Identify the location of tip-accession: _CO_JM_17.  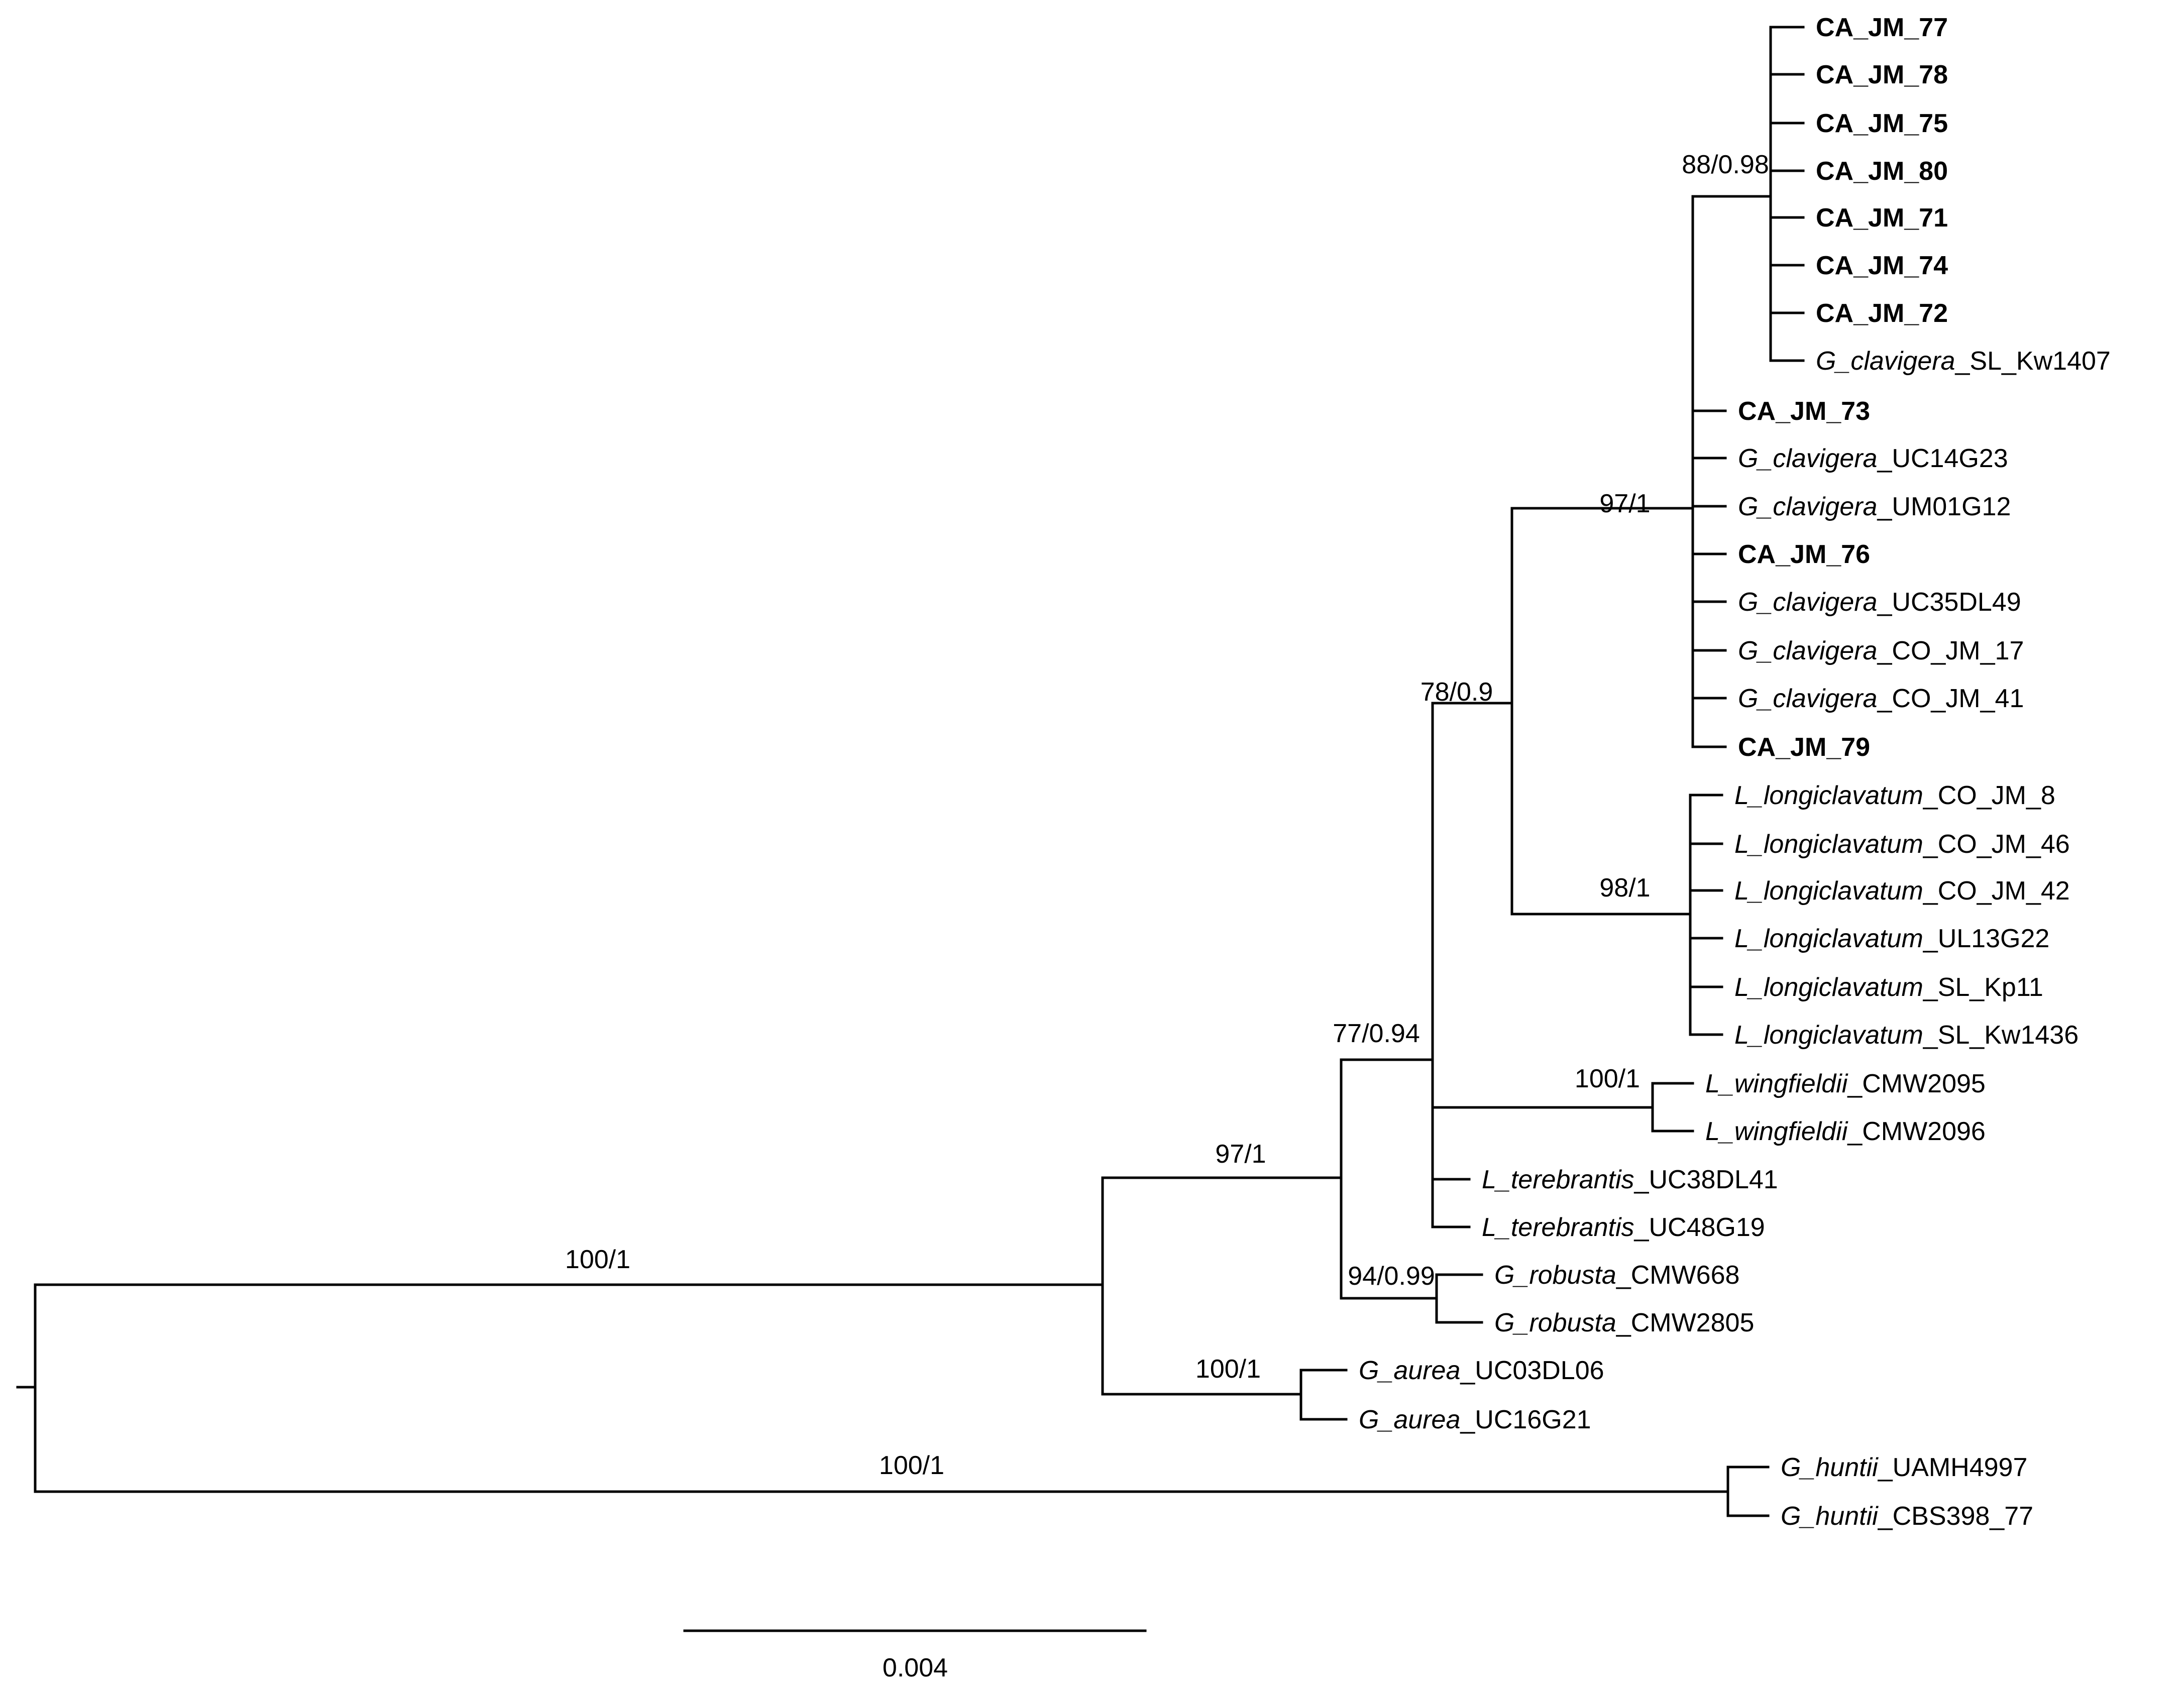
(1951, 650).